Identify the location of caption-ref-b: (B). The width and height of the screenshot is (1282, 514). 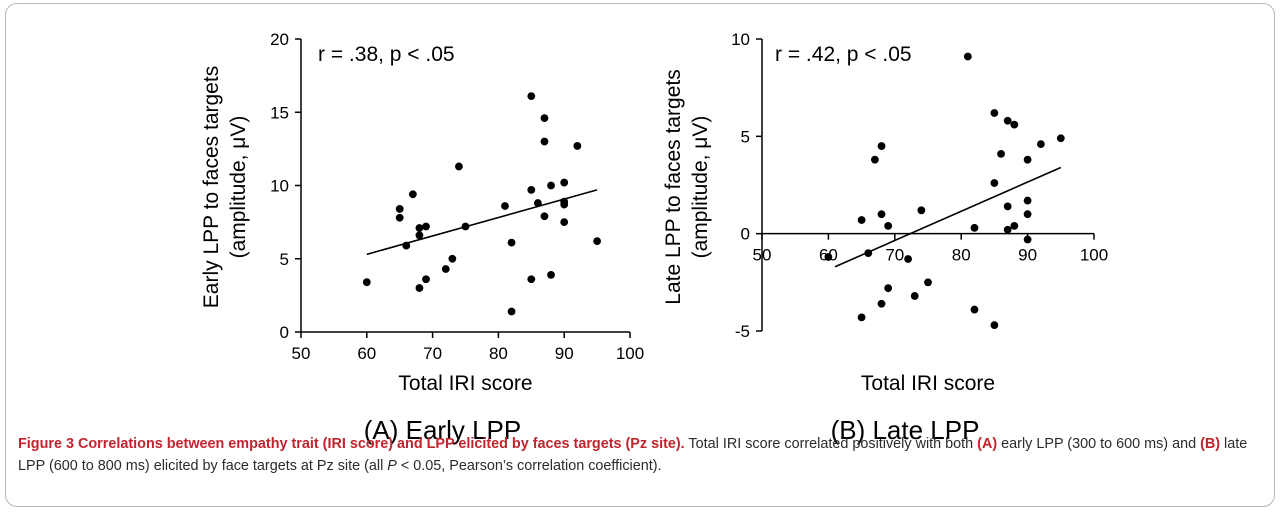
(1210, 444).